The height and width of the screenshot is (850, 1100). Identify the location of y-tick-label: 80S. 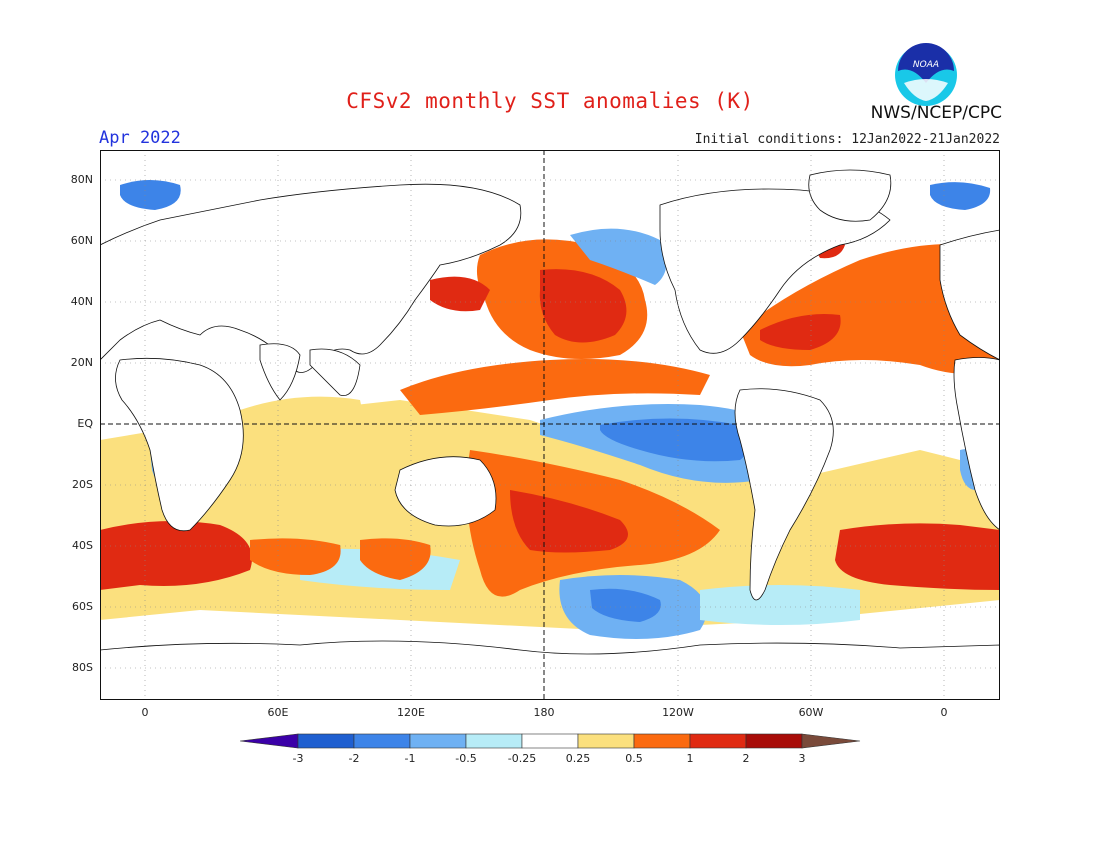
(82, 667).